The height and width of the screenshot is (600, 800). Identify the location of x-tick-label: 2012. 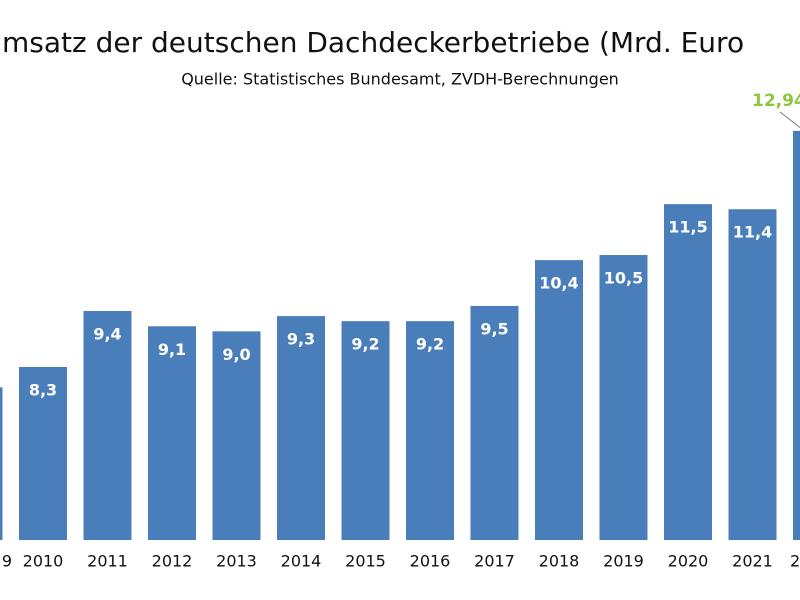
(172, 561).